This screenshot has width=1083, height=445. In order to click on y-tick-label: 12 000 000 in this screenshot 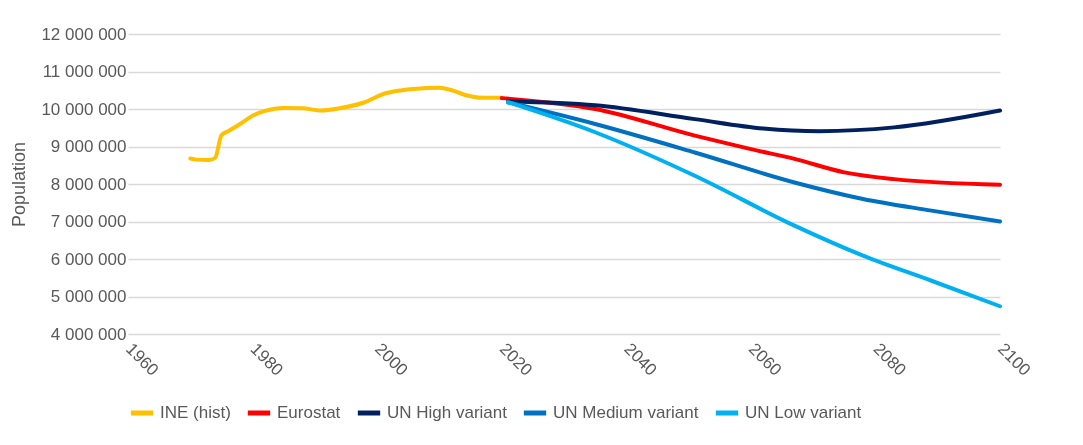, I will do `click(84, 34)`.